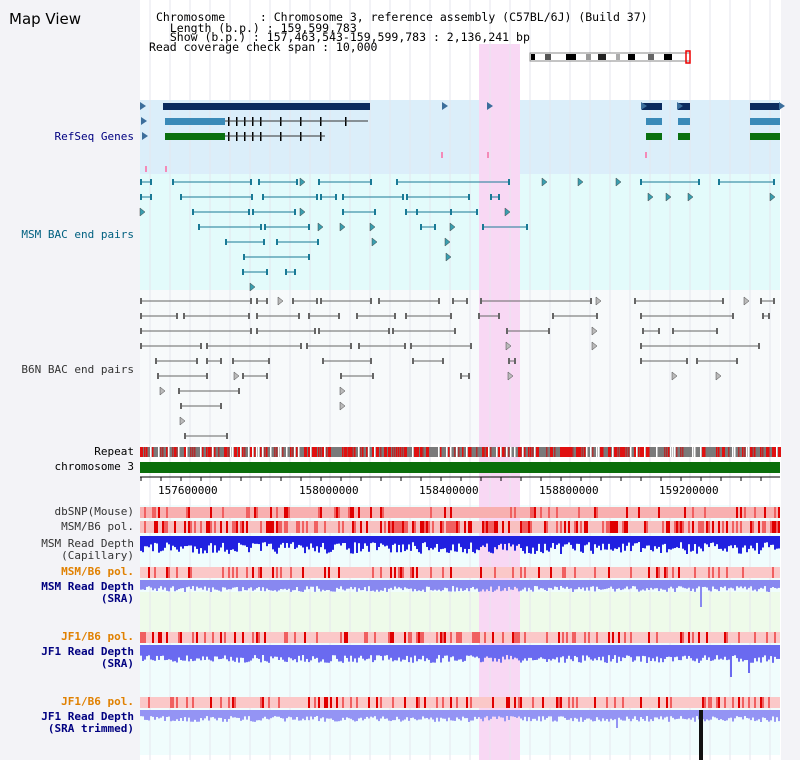  Describe the element at coordinates (77, 234) in the screenshot. I see `track-label-msm-bac: MSM BAC end pairs` at that location.